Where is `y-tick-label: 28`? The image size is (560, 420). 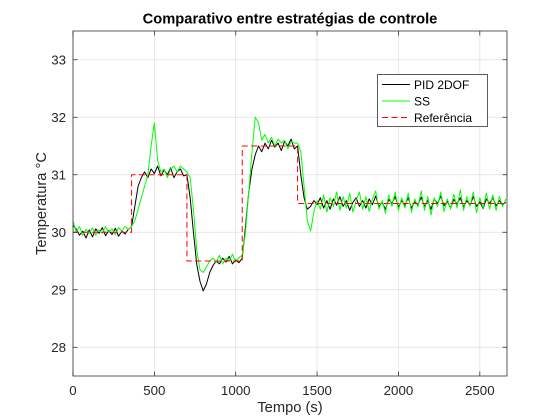 y-tick-label: 28 is located at coordinates (58, 347).